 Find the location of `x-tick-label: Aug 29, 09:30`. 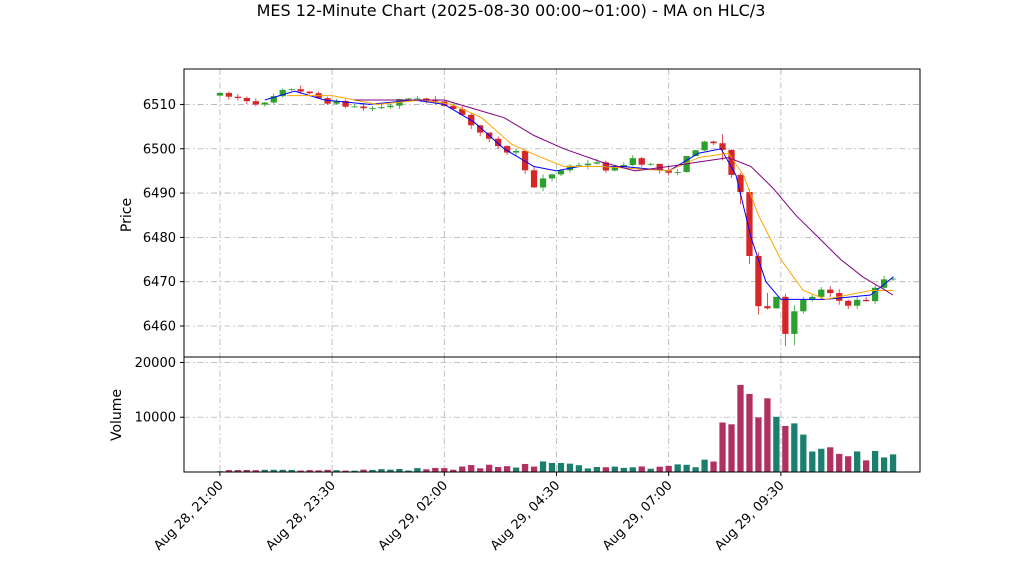

x-tick-label: Aug 29, 09:30 is located at coordinates (750, 516).